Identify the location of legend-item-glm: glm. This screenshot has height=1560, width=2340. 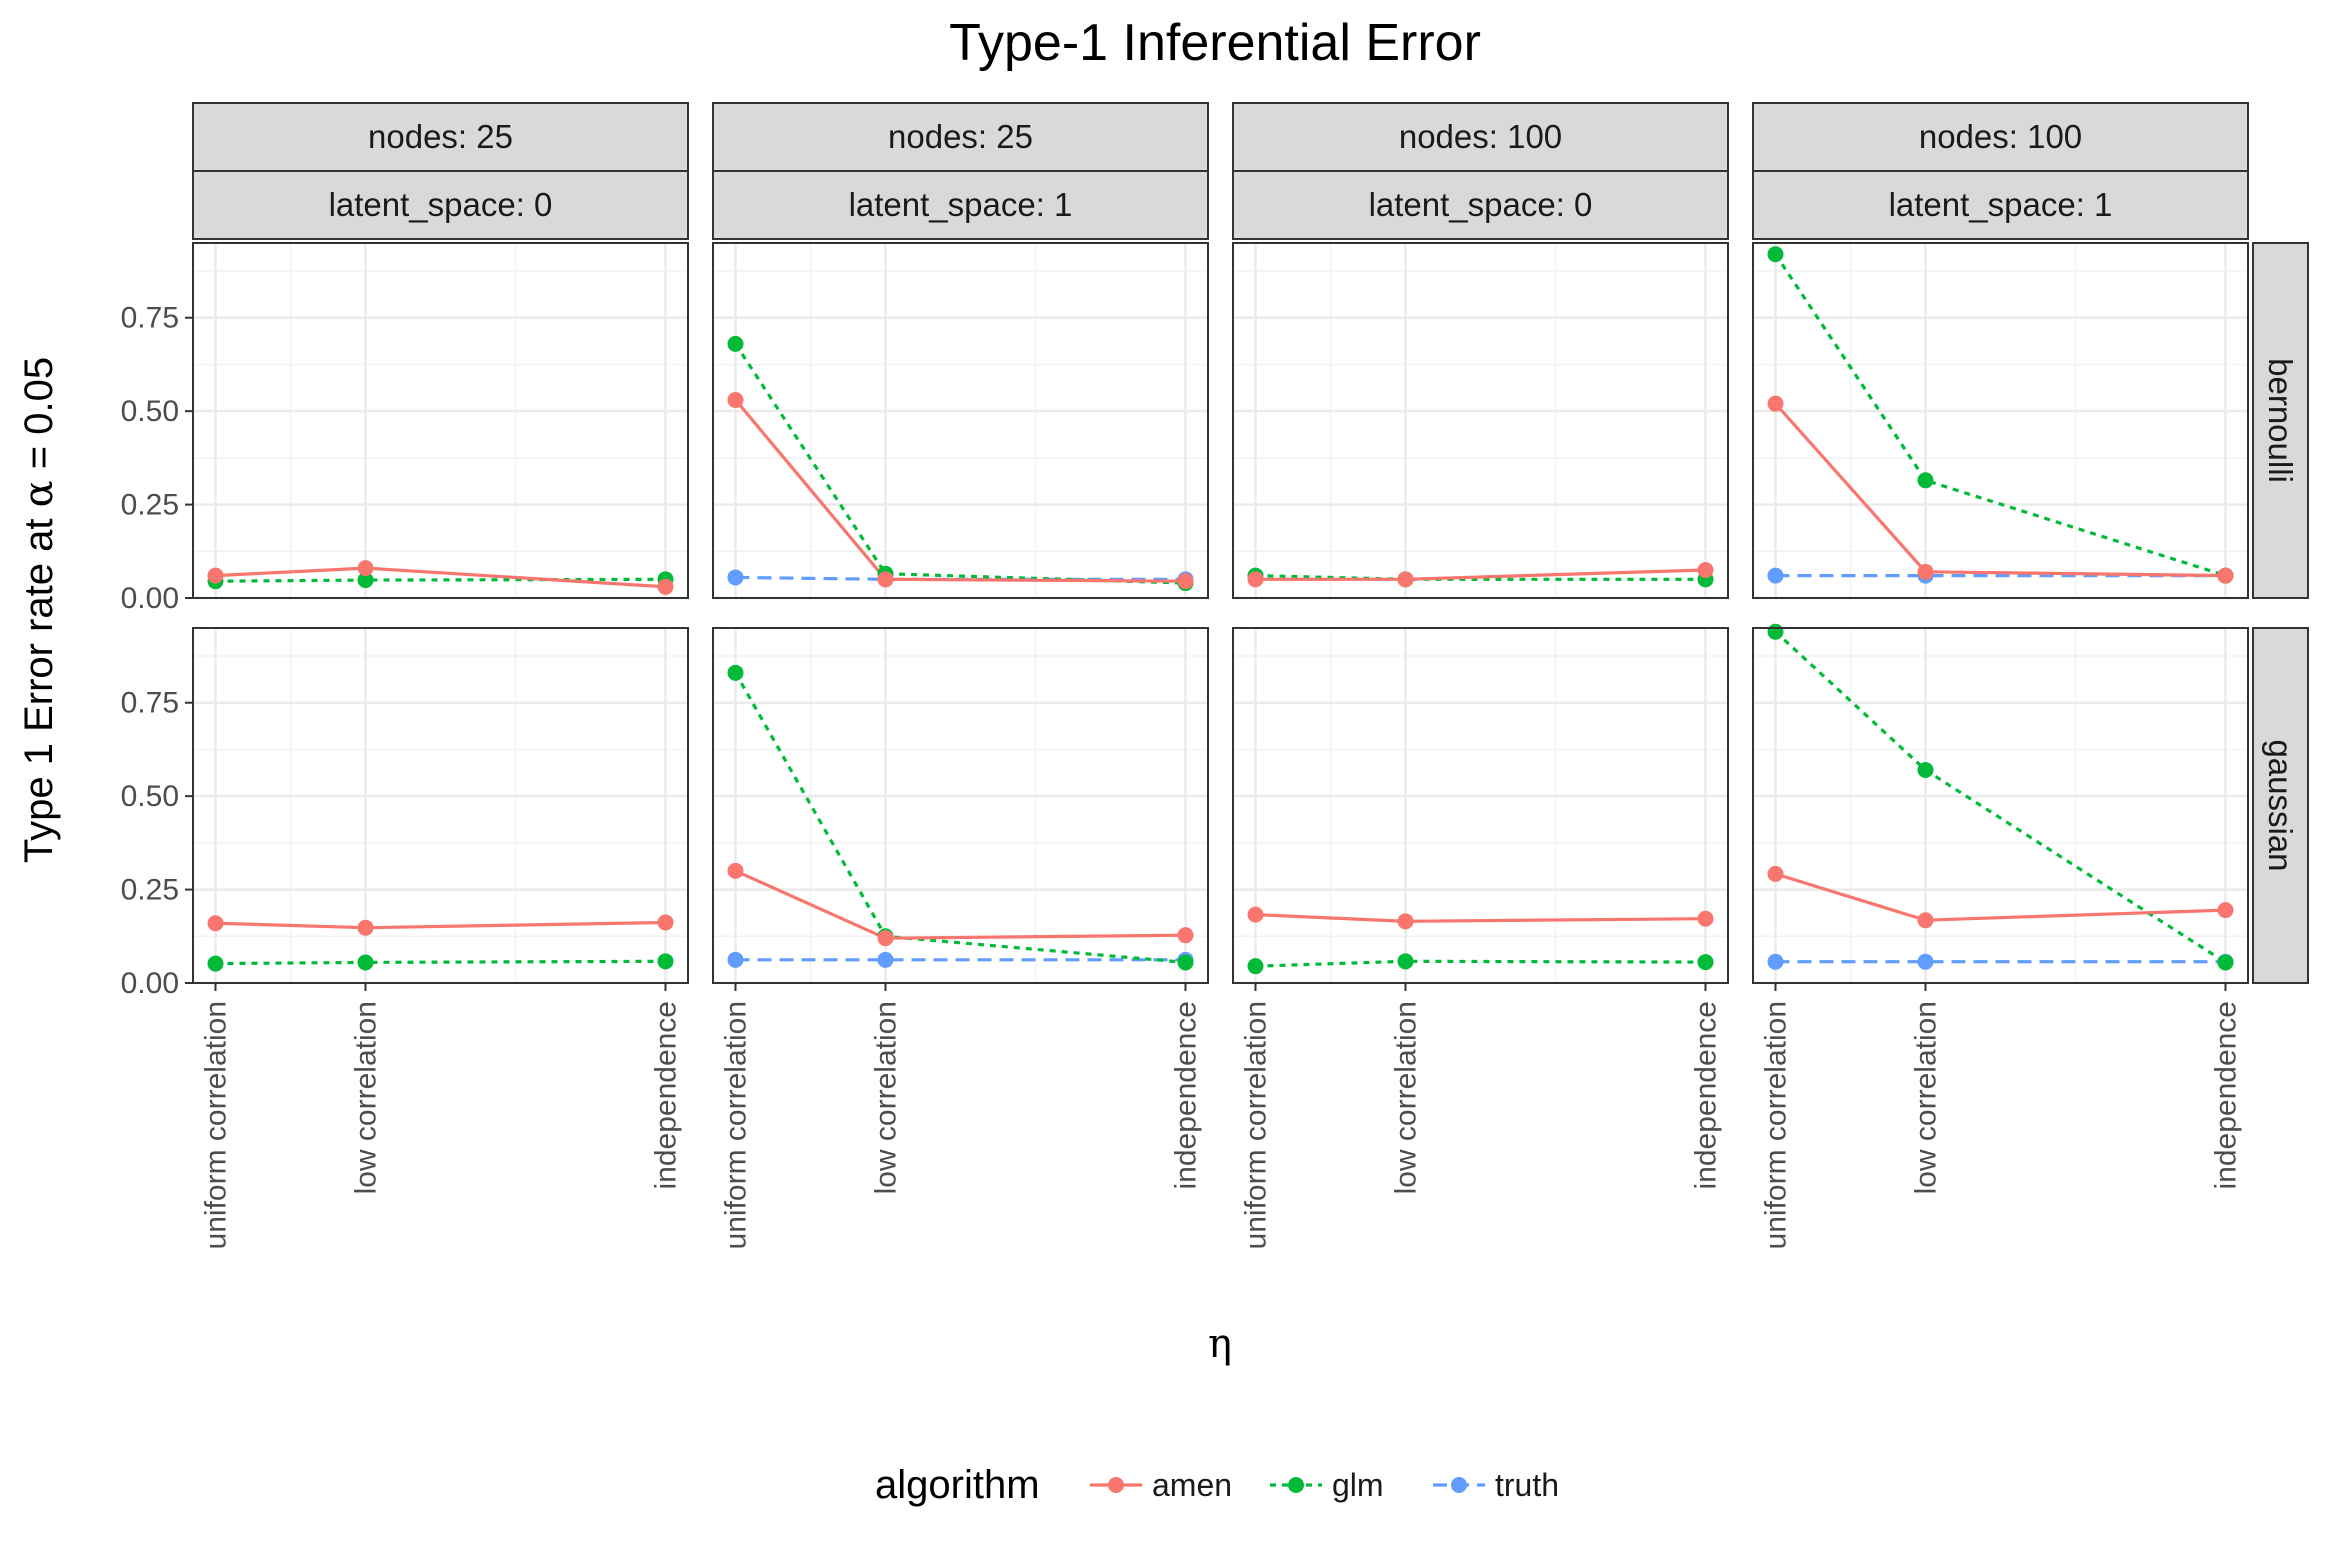
(1327, 1485).